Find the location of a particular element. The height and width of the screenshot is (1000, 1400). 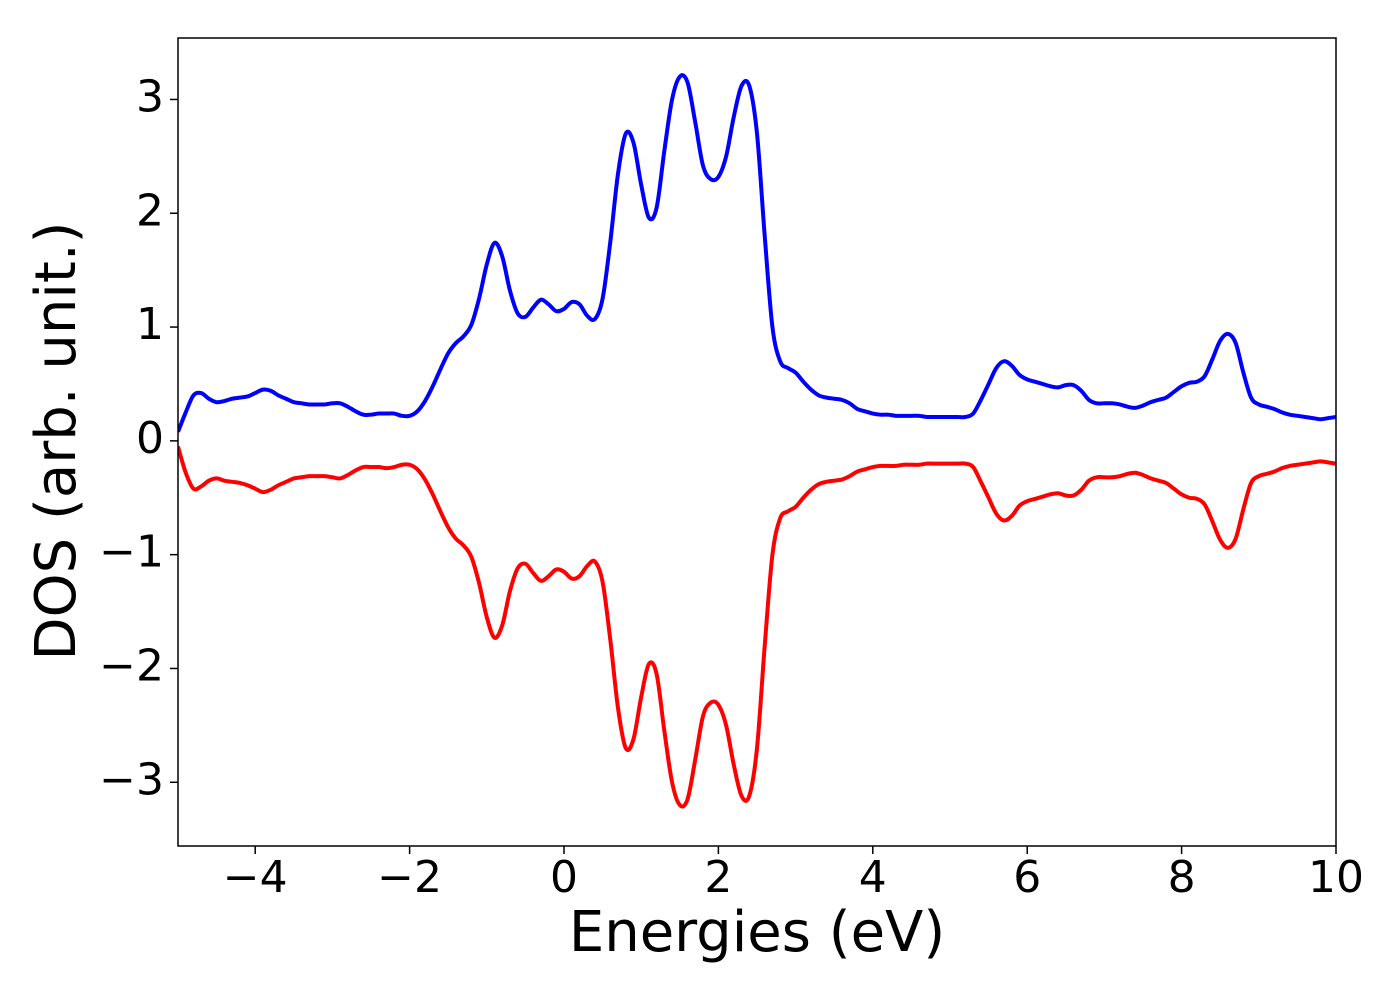

y-tick-label: 0 is located at coordinates (150, 438).